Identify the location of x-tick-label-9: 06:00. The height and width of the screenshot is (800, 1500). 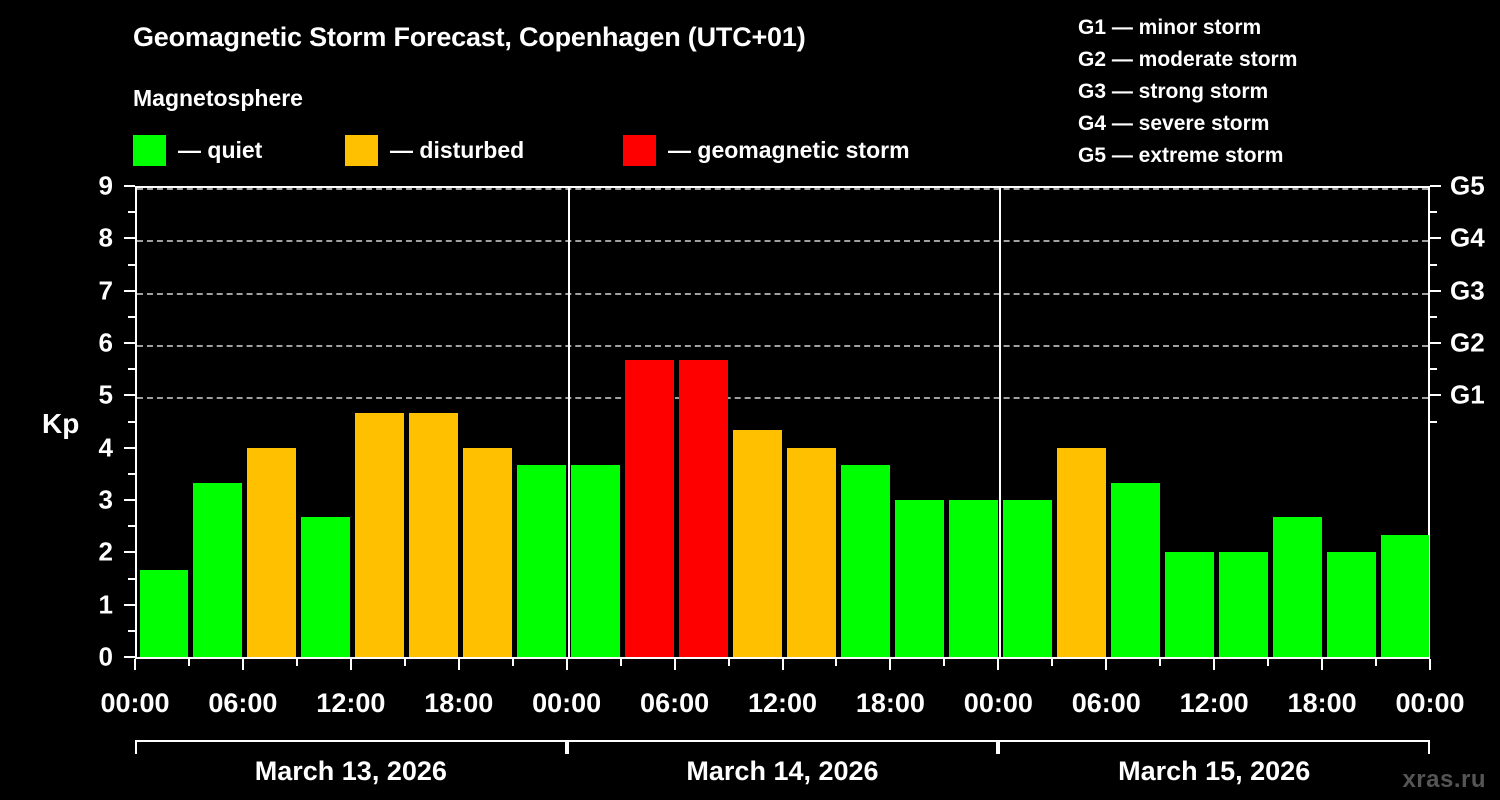
(1106, 703).